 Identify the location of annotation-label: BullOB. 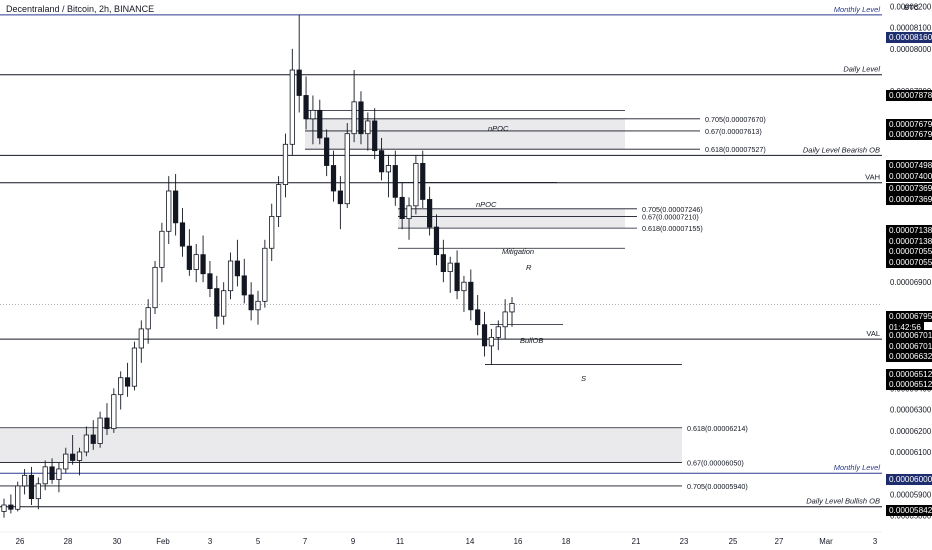
(531, 340).